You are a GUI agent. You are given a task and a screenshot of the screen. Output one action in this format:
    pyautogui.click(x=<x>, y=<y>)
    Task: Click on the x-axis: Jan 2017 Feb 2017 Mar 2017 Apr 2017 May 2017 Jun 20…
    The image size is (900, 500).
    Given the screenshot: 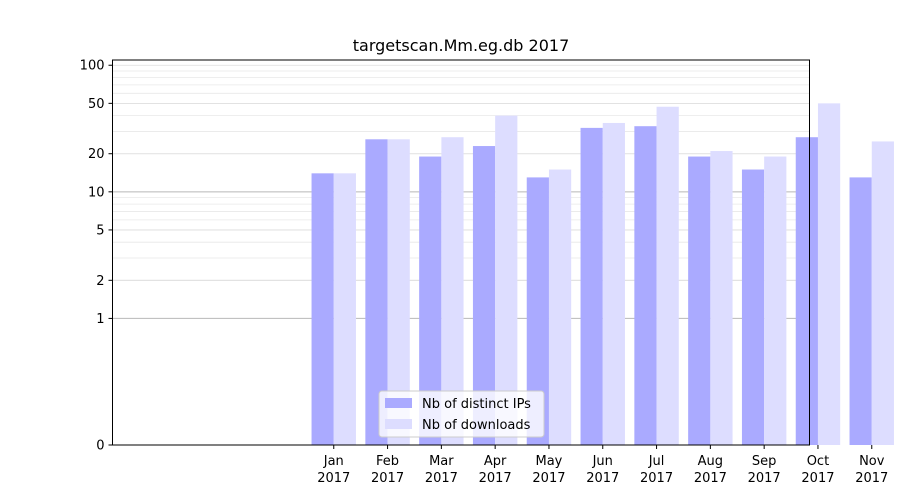 What is the action you would take?
    pyautogui.click(x=602, y=465)
    